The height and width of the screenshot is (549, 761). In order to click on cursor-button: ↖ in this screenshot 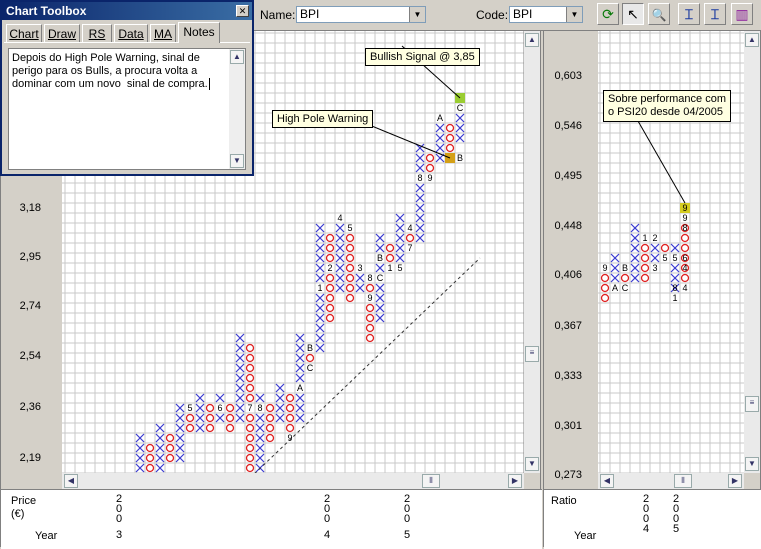, I will do `click(633, 14)`.